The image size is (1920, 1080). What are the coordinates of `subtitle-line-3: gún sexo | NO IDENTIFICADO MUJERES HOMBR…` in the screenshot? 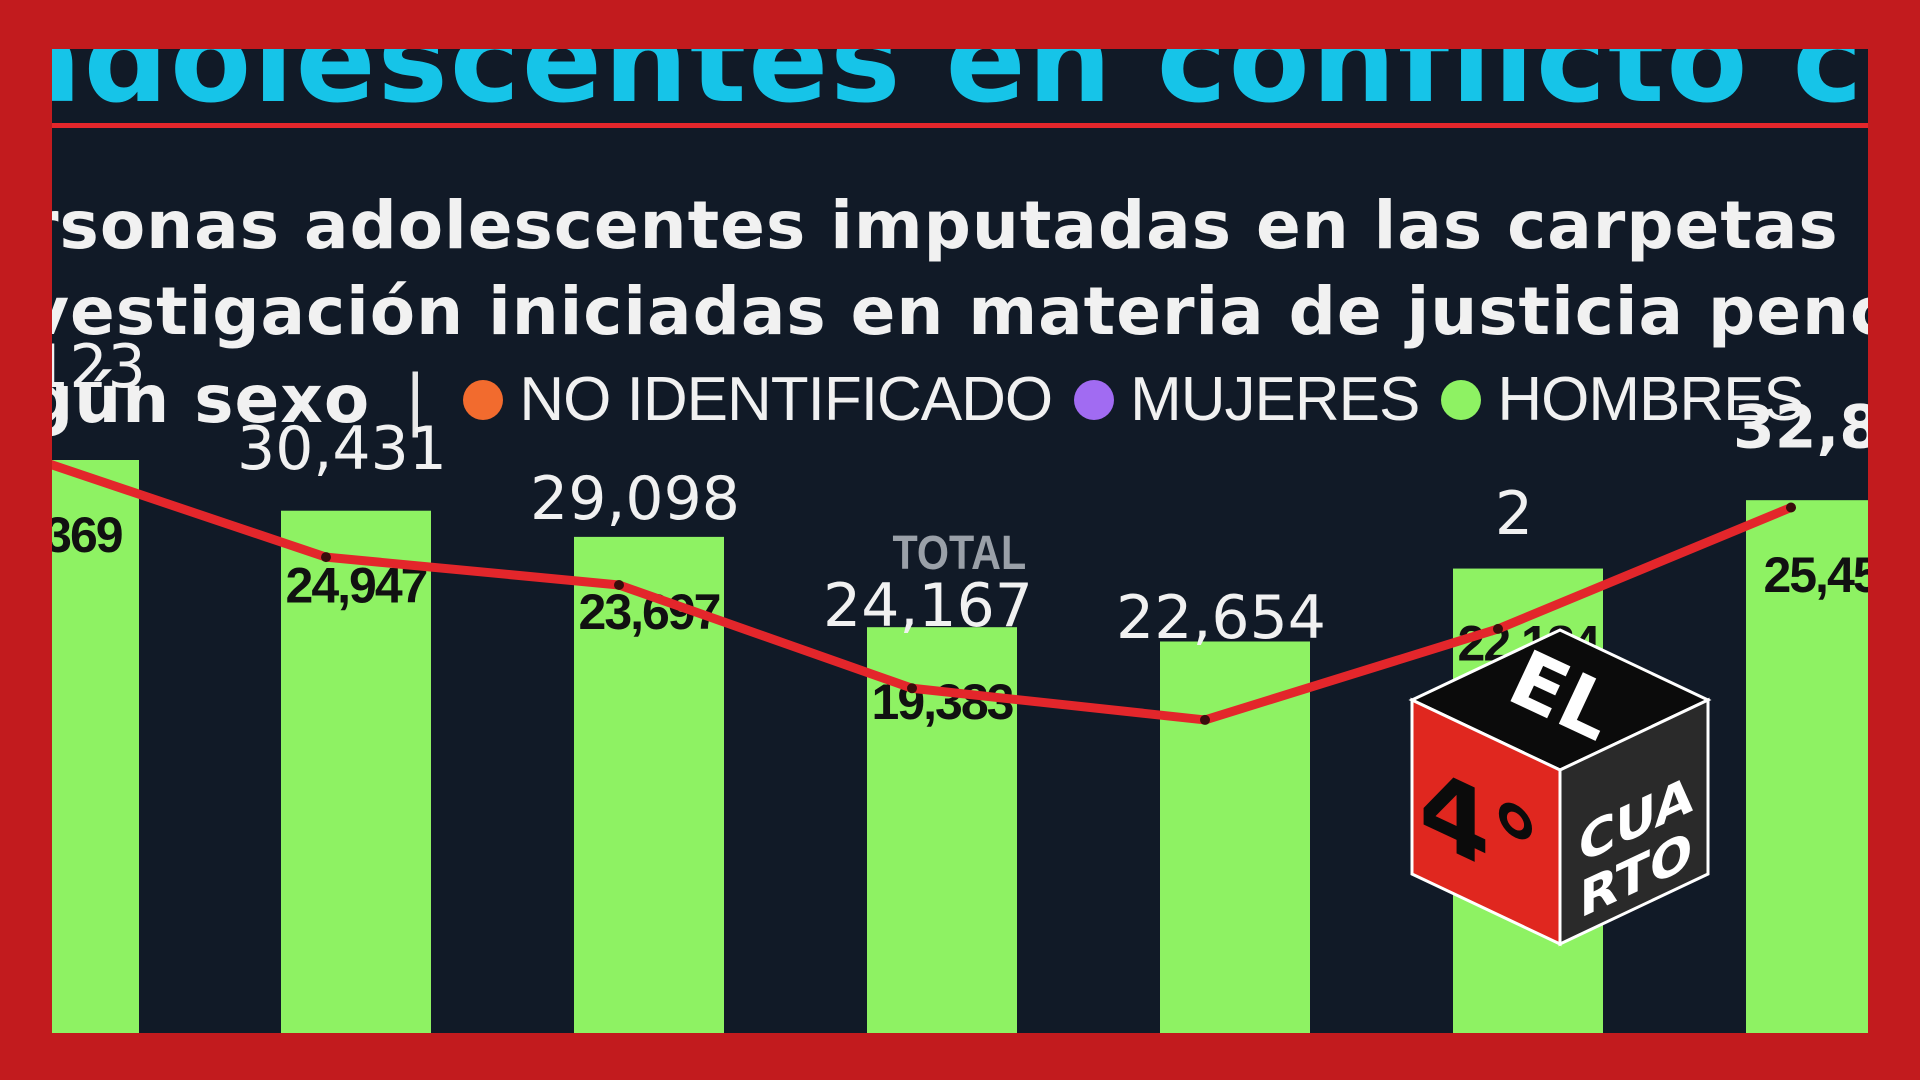 It's located at (939, 399).